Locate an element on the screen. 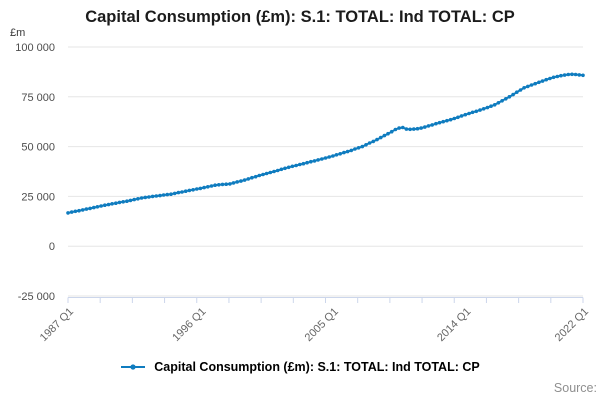 The width and height of the screenshot is (600, 400). y-axis-tick-labels: 100 000 75 000 50 000 25 000 0 -25 000 is located at coordinates (35, 172).